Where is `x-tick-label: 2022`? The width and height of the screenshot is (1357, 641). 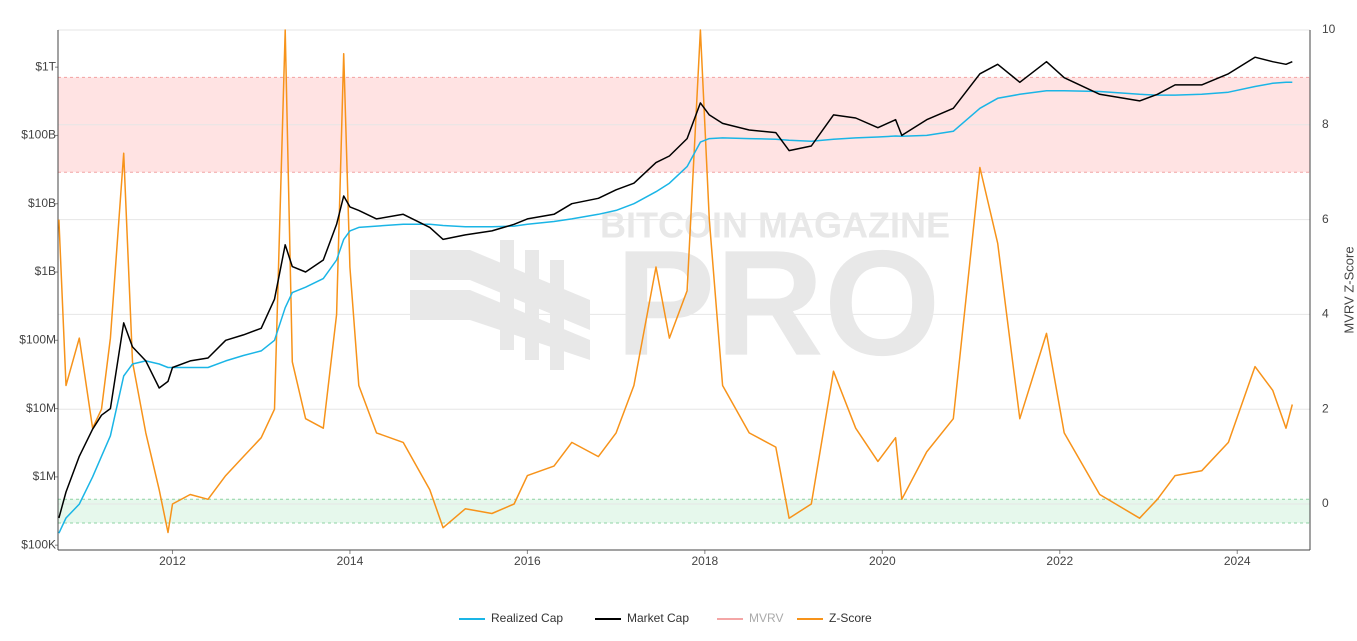 x-tick-label: 2022 is located at coordinates (1059, 561).